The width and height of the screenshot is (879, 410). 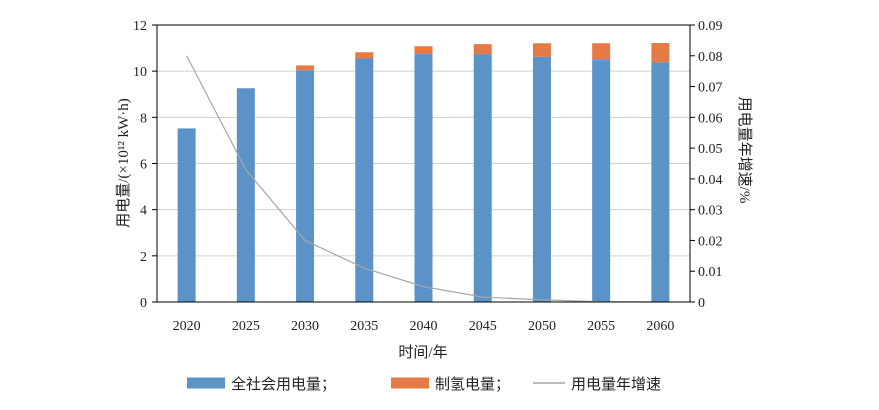 What do you see at coordinates (364, 326) in the screenshot?
I see `x-tick-label: 2035` at bounding box center [364, 326].